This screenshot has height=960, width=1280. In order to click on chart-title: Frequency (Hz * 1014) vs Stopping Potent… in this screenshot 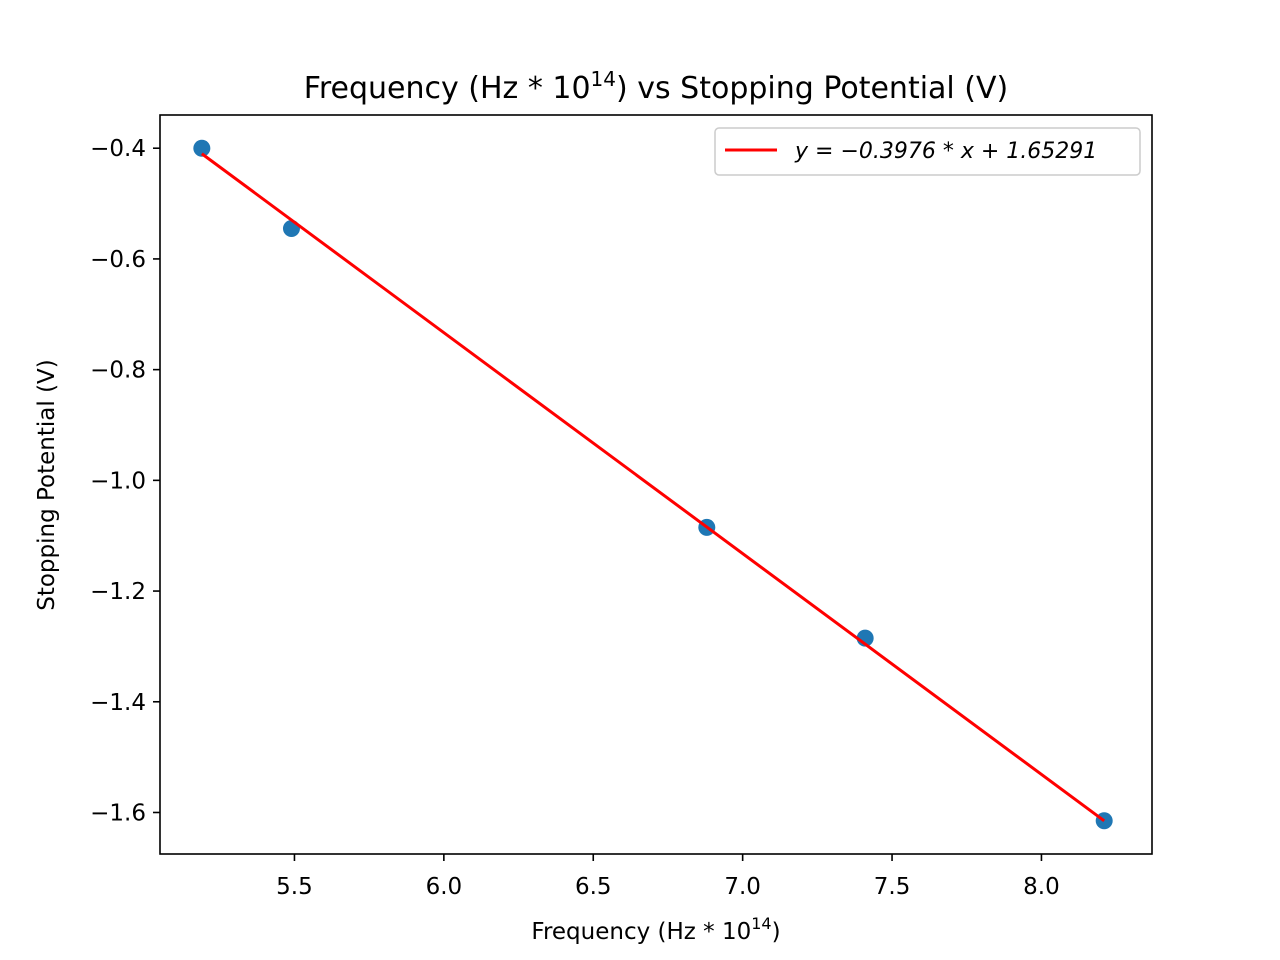, I will do `click(656, 86)`.